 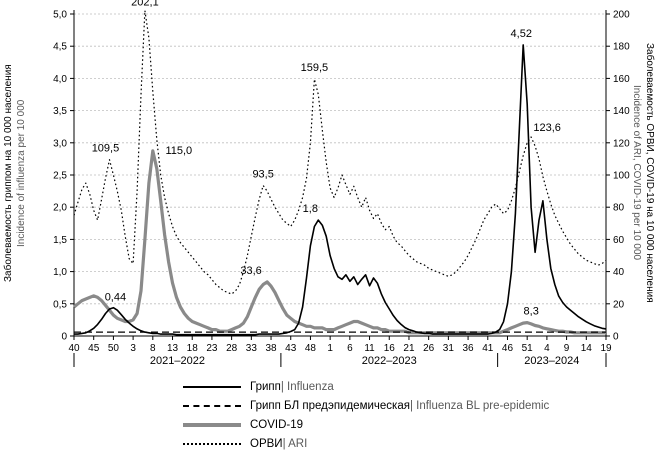 What do you see at coordinates (636, 173) in the screenshot?
I see `right-axis-title-en: Incidence of ARI, COVID-19 per 10 000` at bounding box center [636, 173].